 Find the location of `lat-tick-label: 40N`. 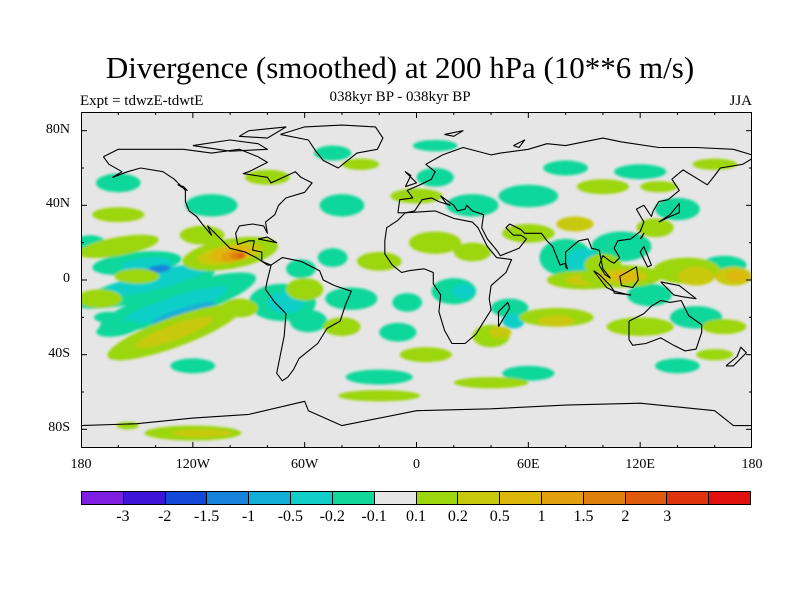

lat-tick-label: 40N is located at coordinates (57, 204).